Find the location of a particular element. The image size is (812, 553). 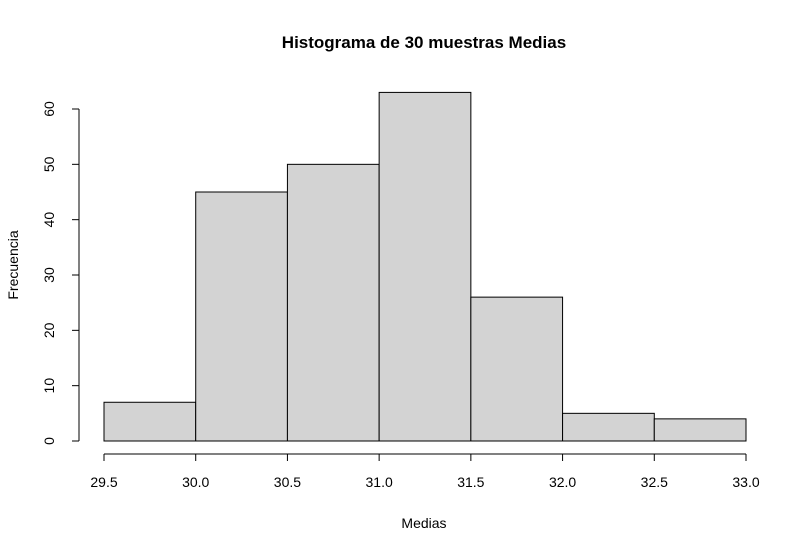

x-tick-label: 30.0 is located at coordinates (195, 482).